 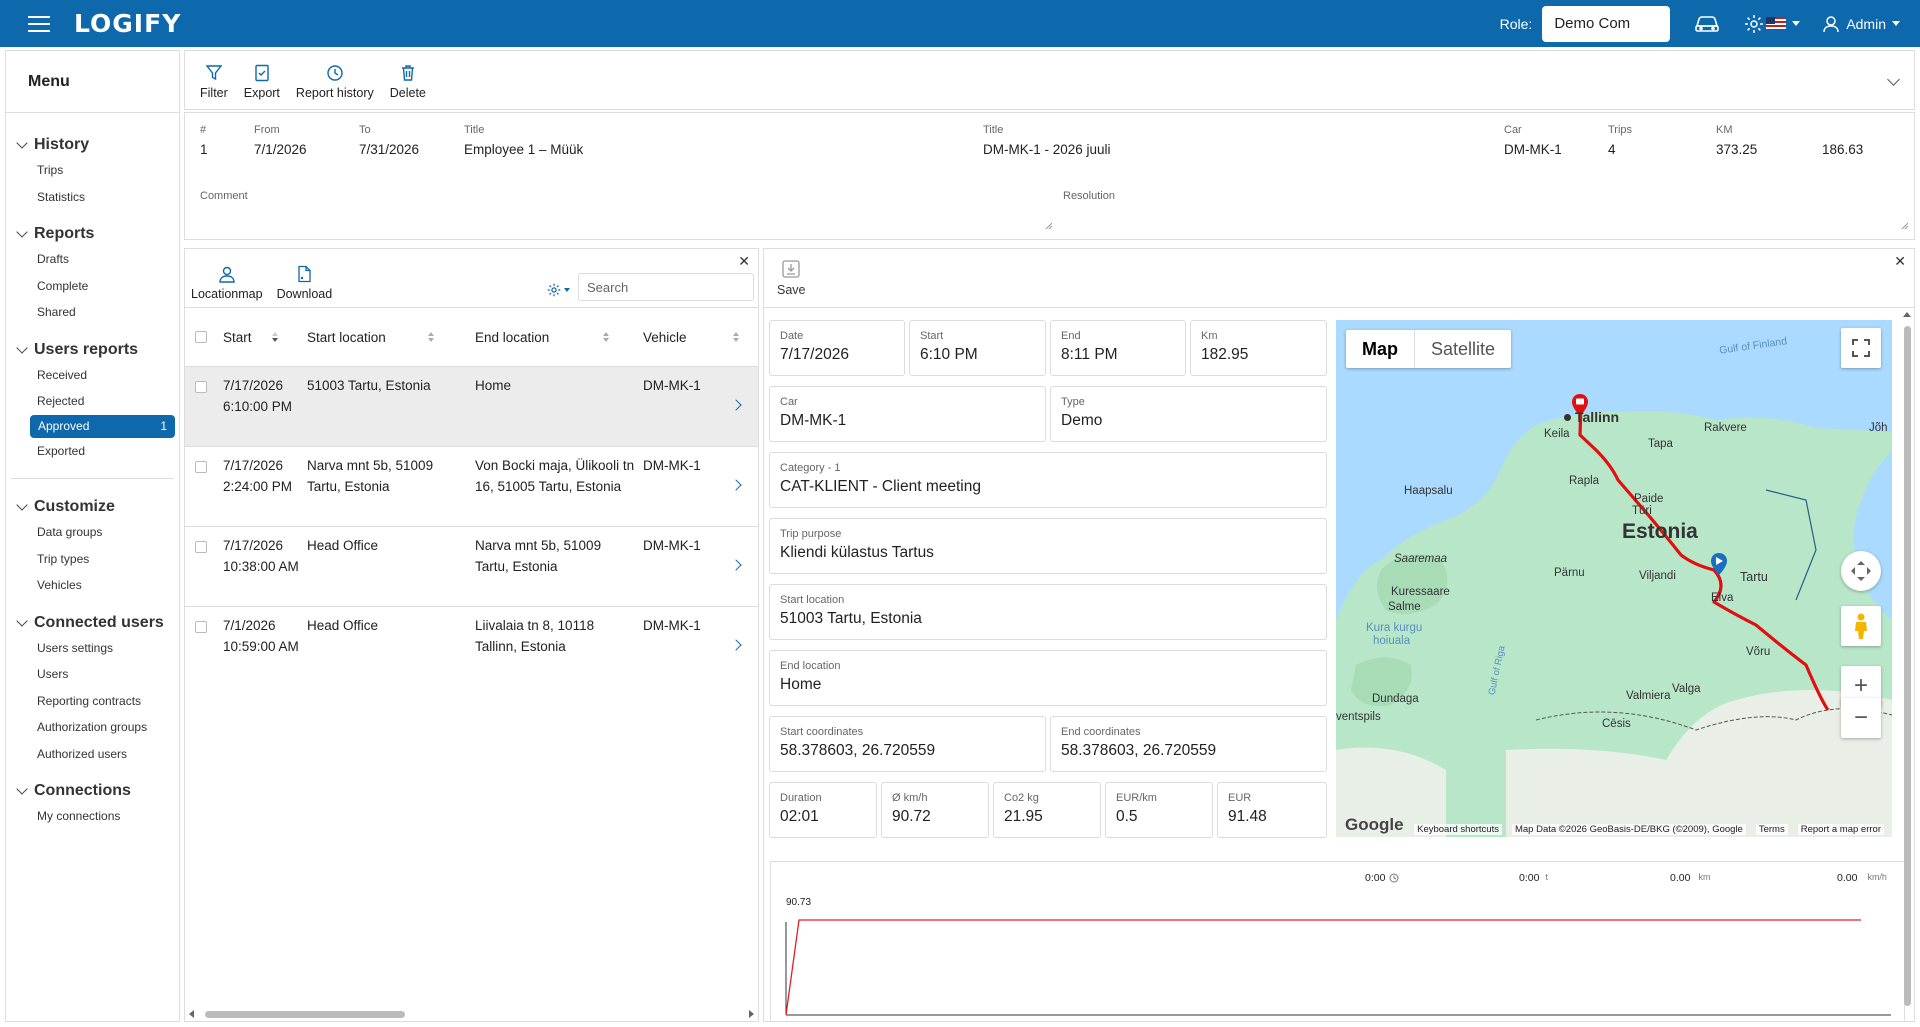 I want to click on app-logo: LOGIFY, so click(x=128, y=23).